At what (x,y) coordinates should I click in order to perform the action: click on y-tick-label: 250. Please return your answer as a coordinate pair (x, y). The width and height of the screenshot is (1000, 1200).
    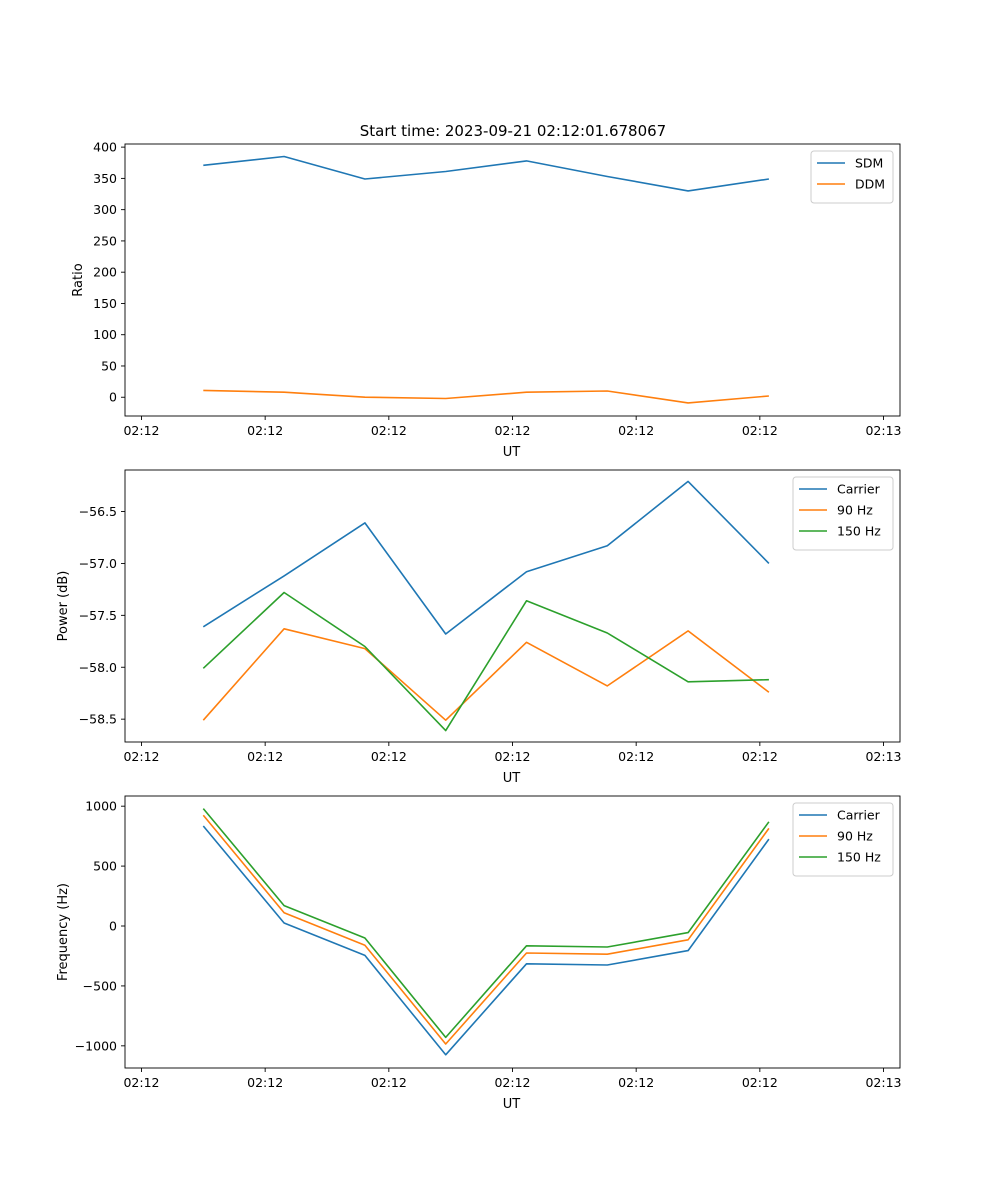
    Looking at the image, I should click on (105, 240).